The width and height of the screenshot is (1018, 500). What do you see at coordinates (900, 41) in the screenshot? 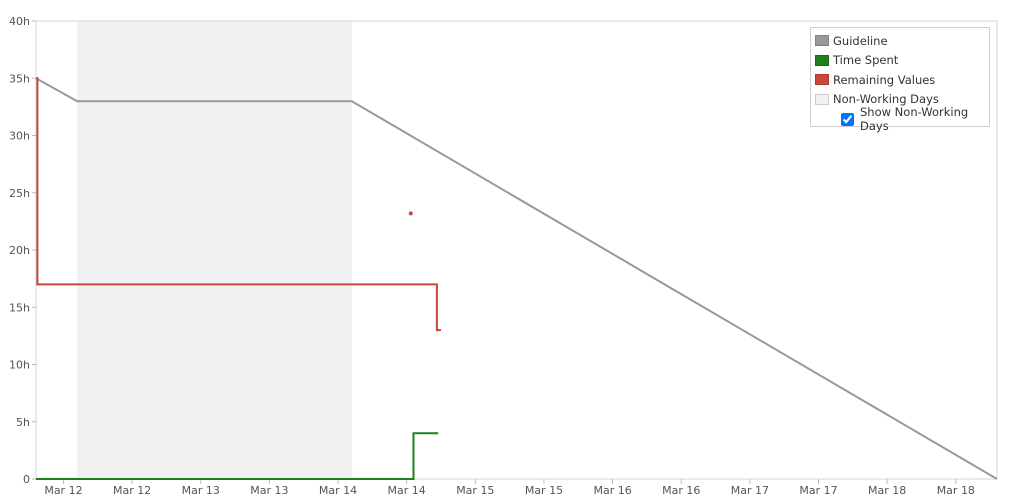
I see `legend-item-guideline: Guideline` at bounding box center [900, 41].